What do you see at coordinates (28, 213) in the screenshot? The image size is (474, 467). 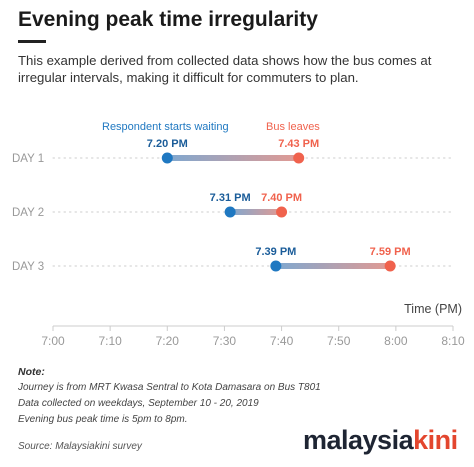 I see `row-day-label: DAY 2` at bounding box center [28, 213].